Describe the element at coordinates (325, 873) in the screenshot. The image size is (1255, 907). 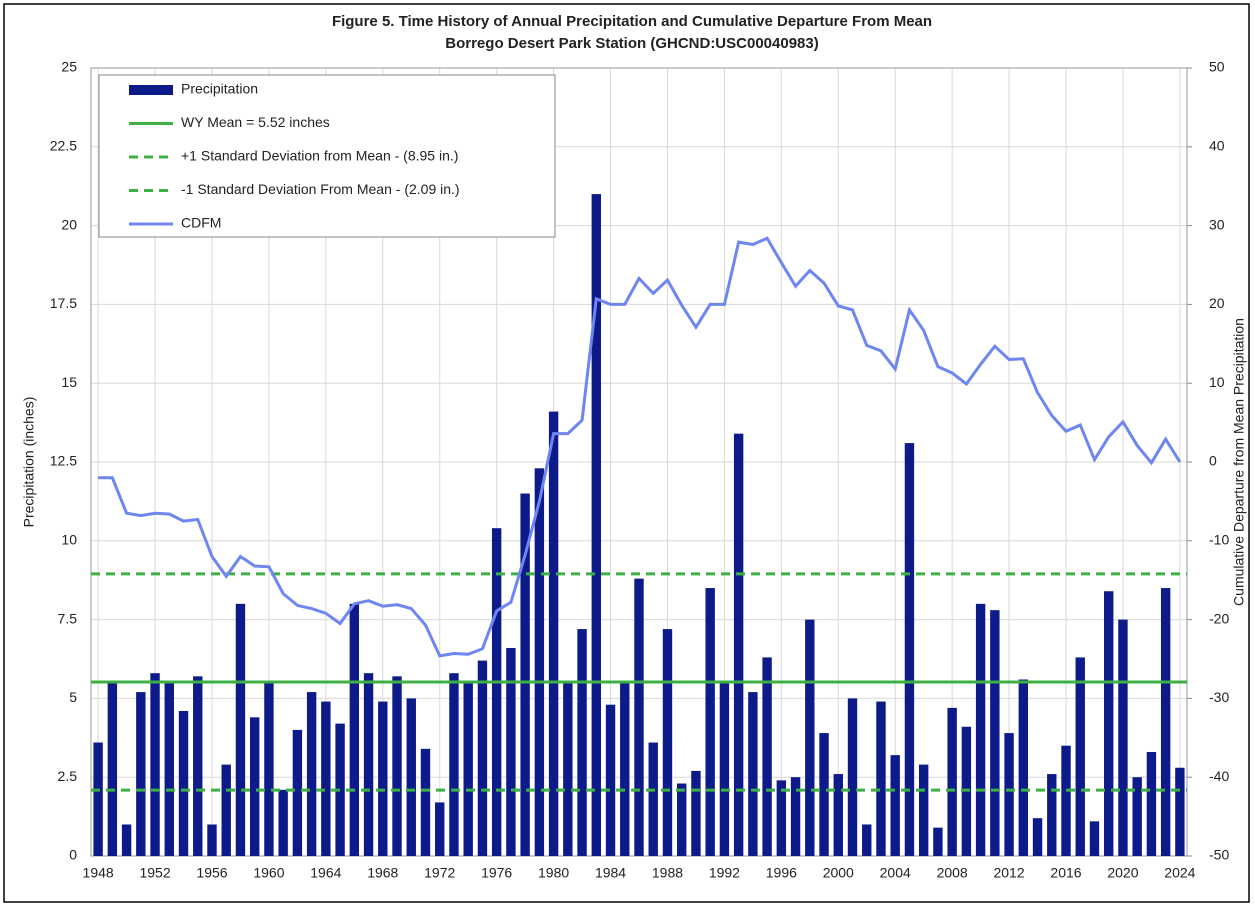
I see `x-tick-label: 1964` at that location.